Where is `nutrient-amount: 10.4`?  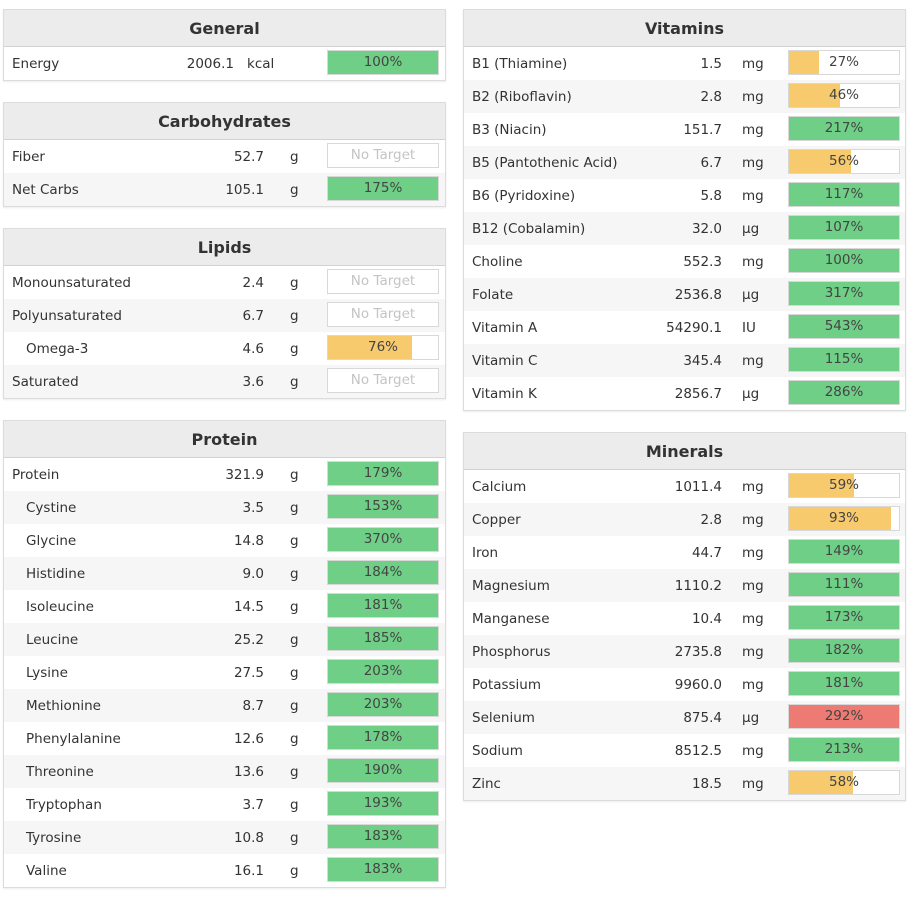 nutrient-amount: 10.4 is located at coordinates (706, 619).